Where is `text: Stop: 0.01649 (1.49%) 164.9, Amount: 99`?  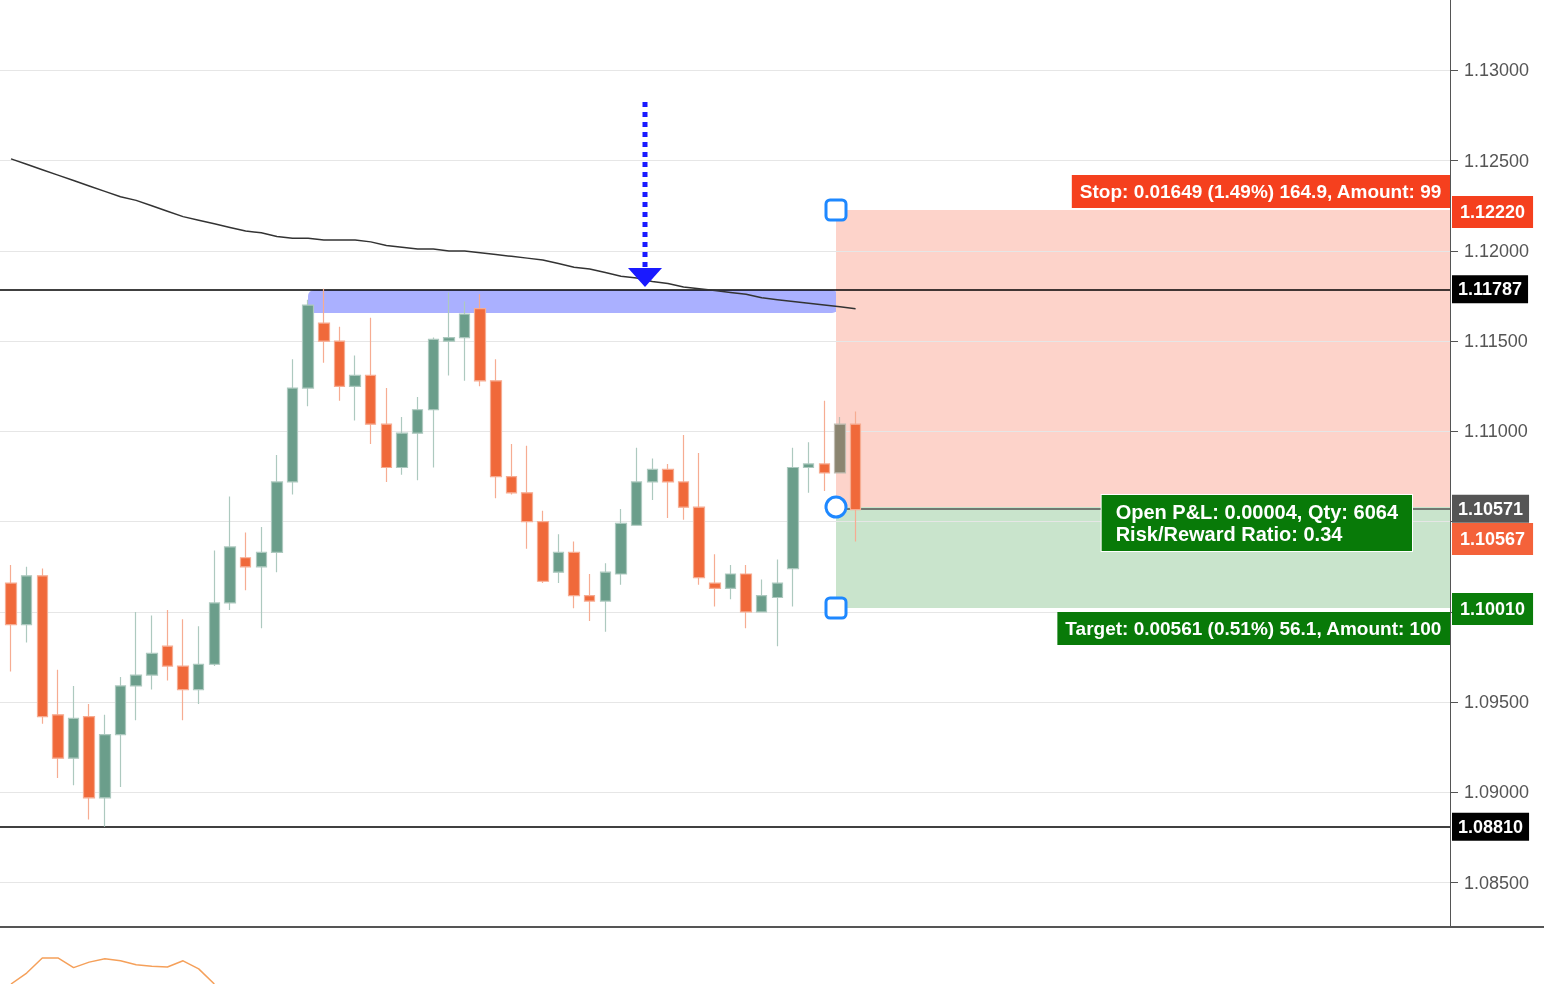
text: Stop: 0.01649 (1.49%) 164.9, Amount: 99 is located at coordinates (1260, 191).